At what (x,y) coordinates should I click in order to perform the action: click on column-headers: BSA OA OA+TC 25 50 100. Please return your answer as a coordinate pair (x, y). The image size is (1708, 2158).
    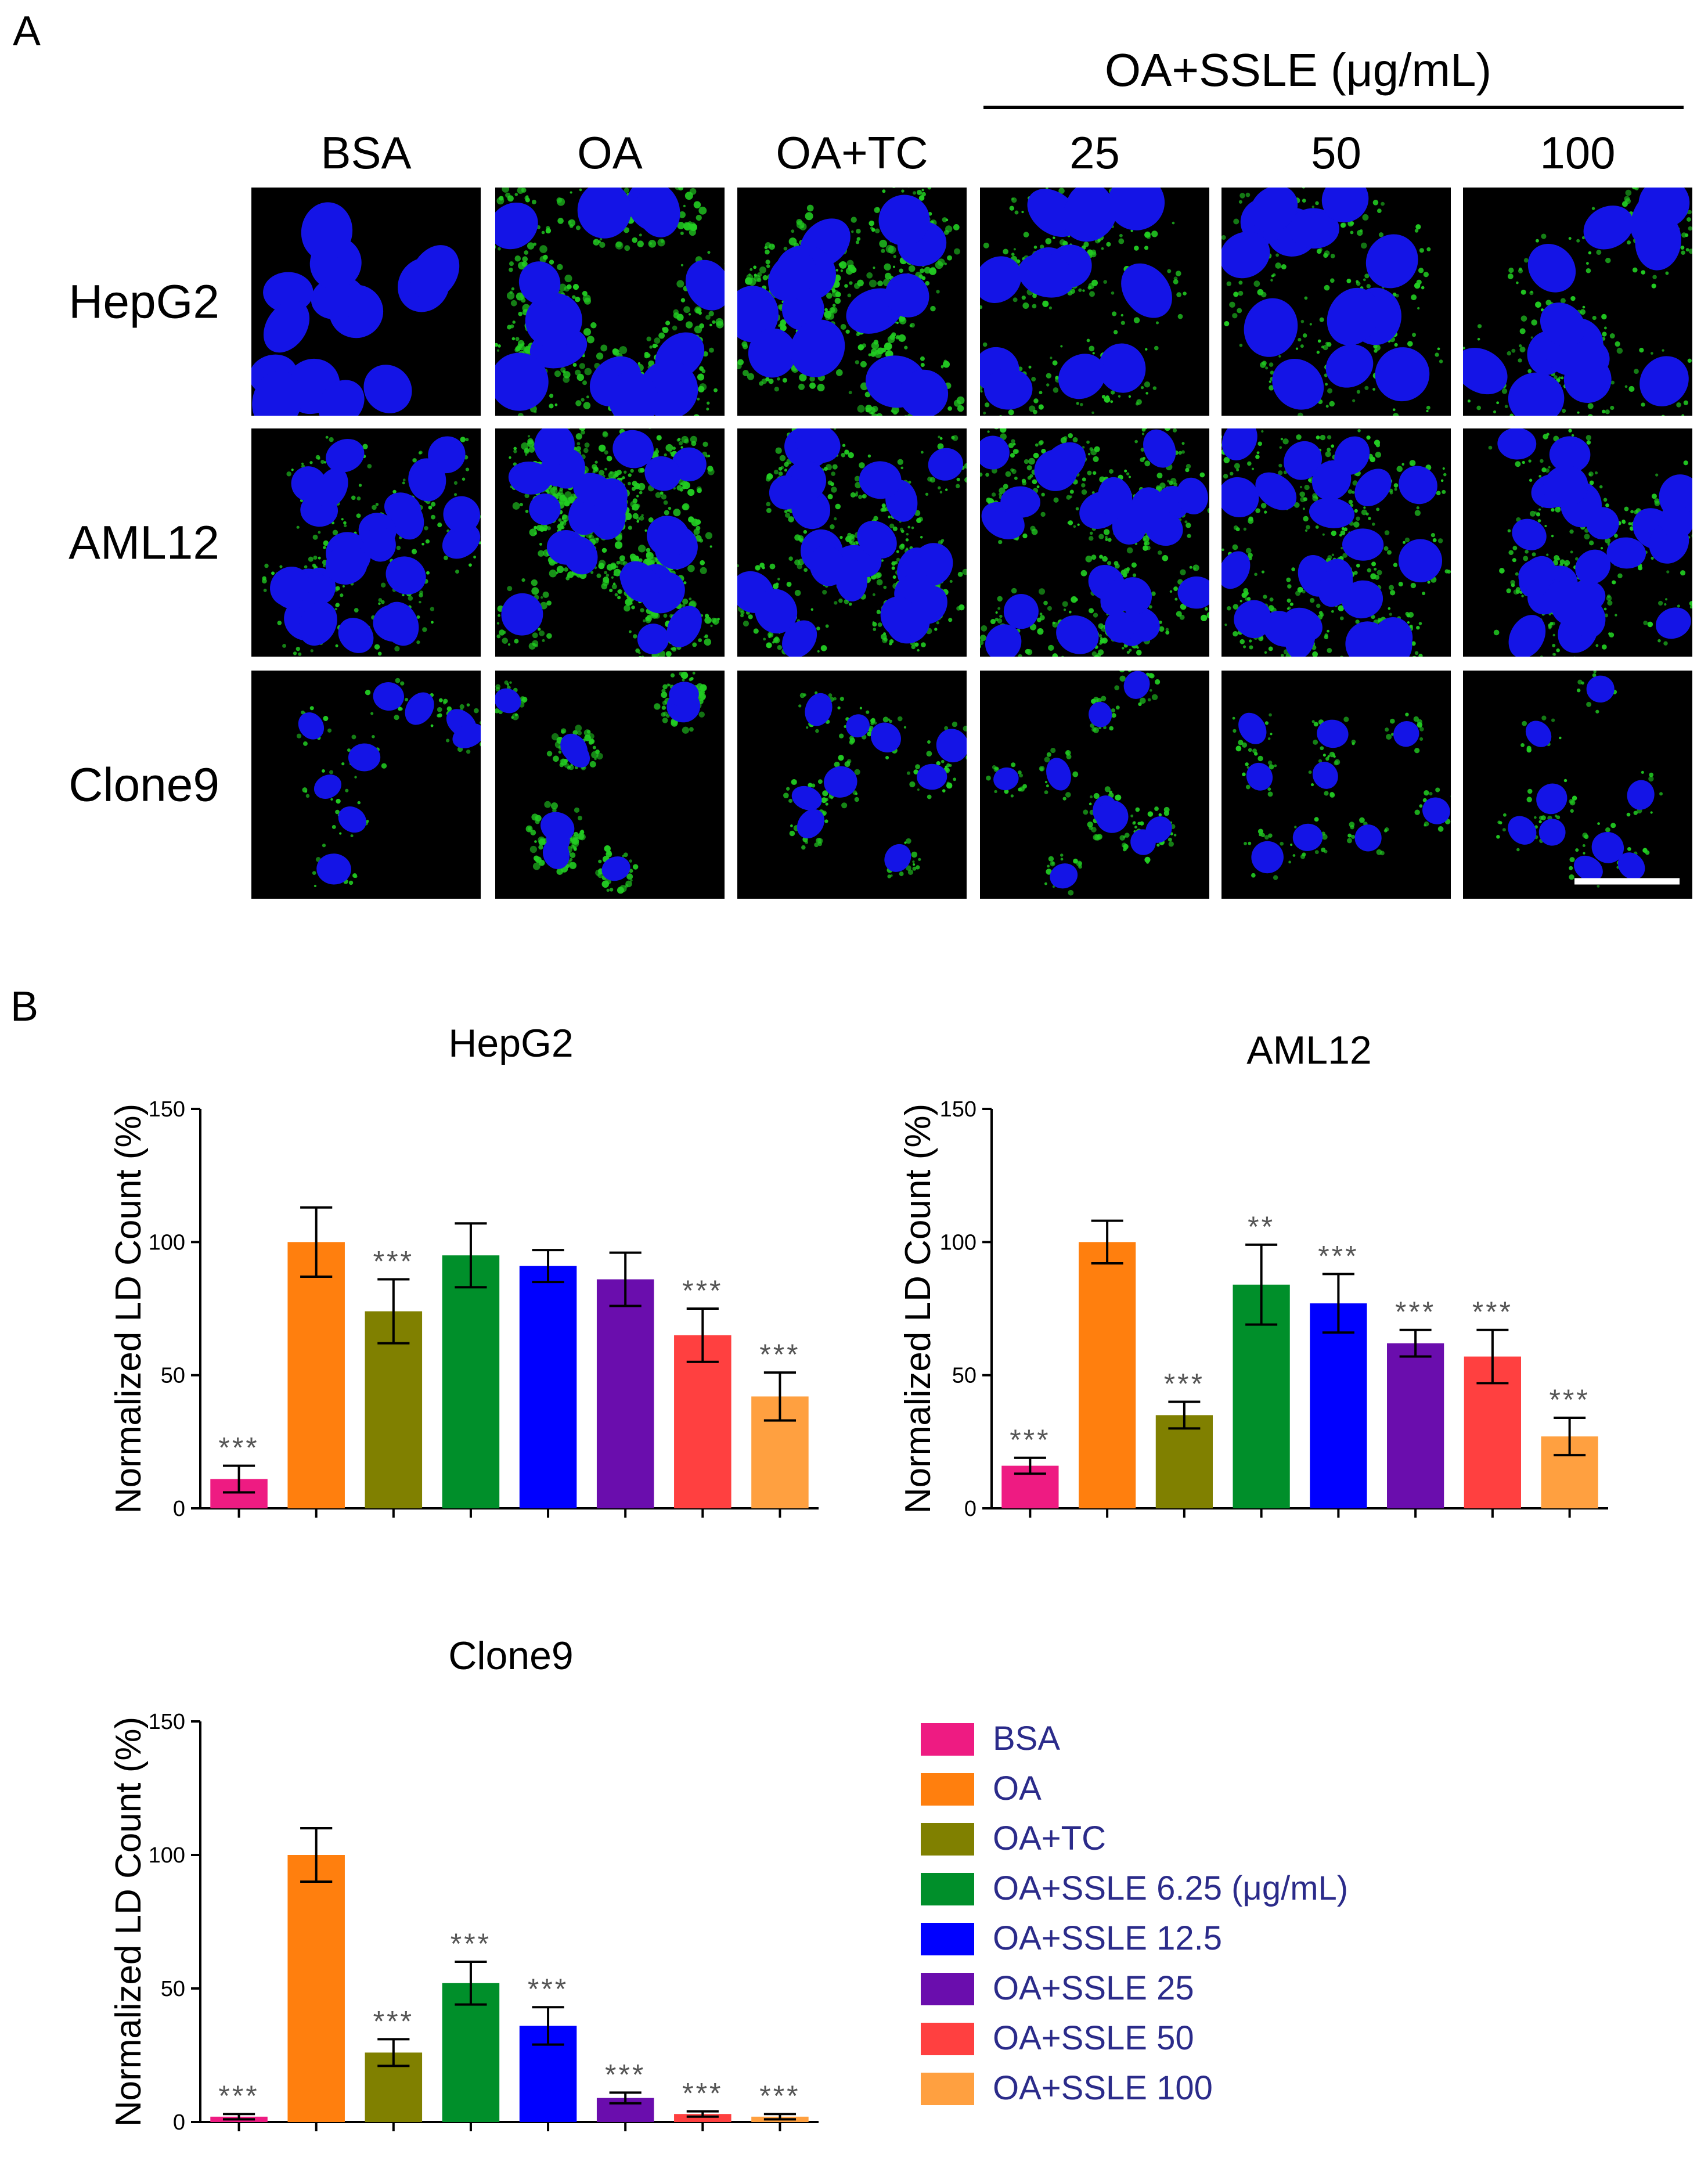
    Looking at the image, I should click on (967, 152).